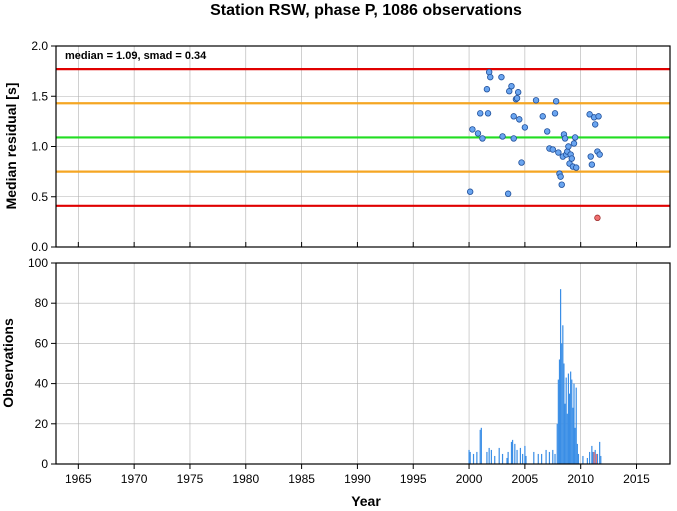  Describe the element at coordinates (580, 479) in the screenshot. I see `x-tick-label-2010: 2010` at that location.